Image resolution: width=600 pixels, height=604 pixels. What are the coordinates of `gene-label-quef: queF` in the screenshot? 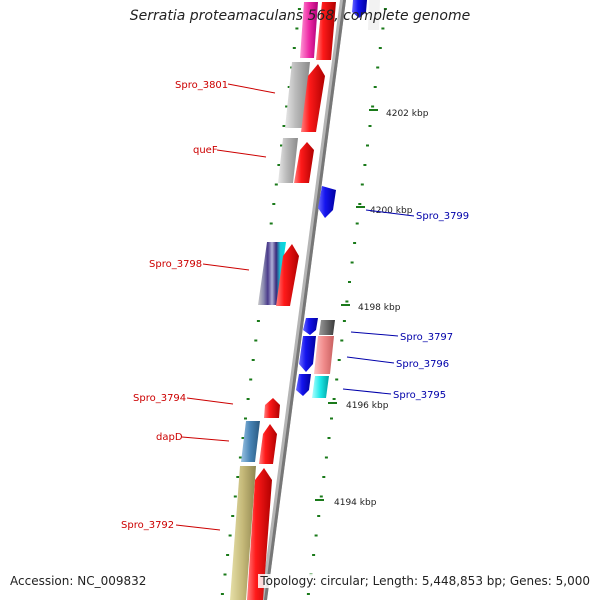 It's located at (205, 150).